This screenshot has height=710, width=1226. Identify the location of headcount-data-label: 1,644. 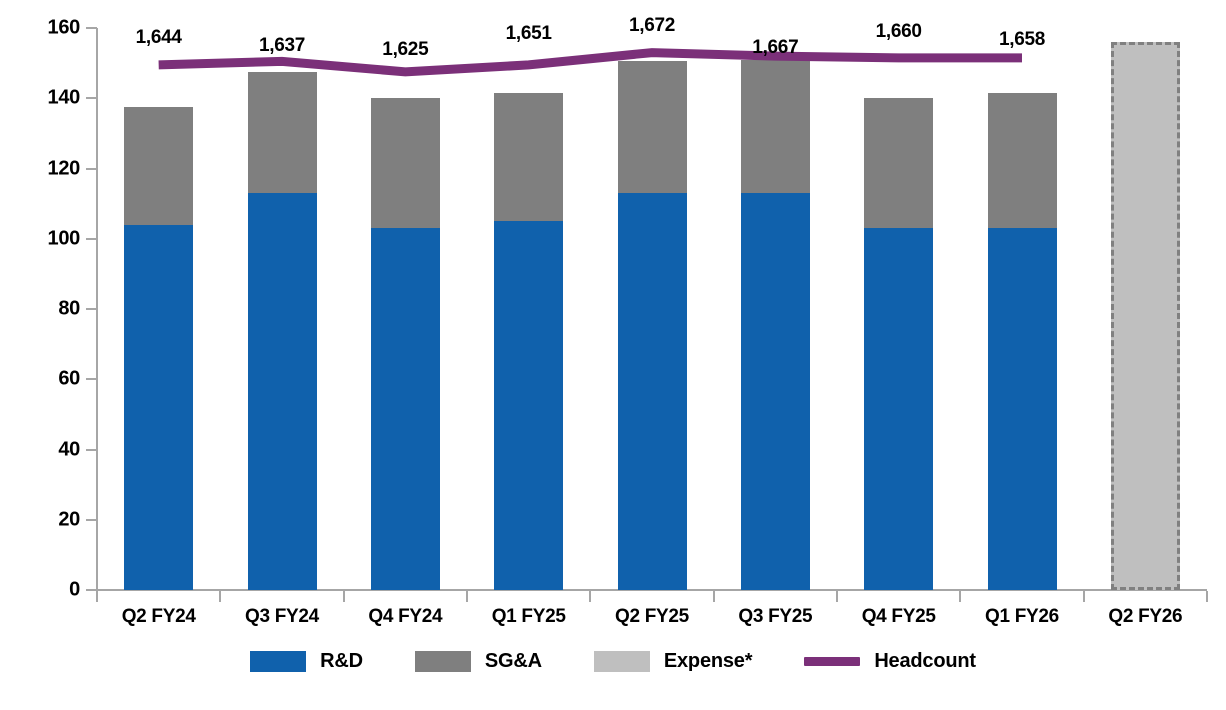
(158, 37).